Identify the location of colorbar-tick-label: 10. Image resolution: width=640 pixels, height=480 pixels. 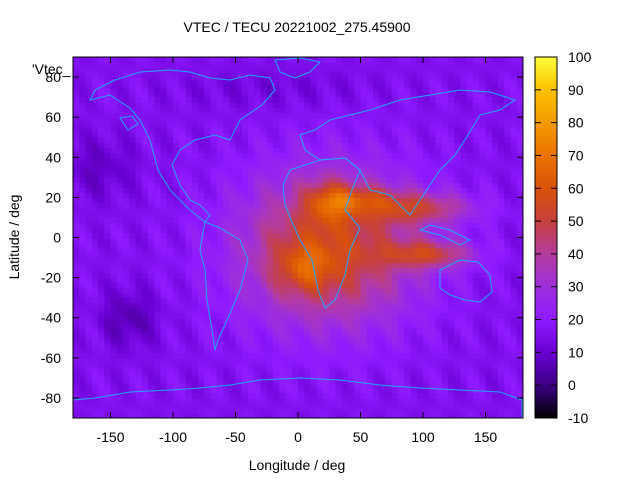
(576, 352).